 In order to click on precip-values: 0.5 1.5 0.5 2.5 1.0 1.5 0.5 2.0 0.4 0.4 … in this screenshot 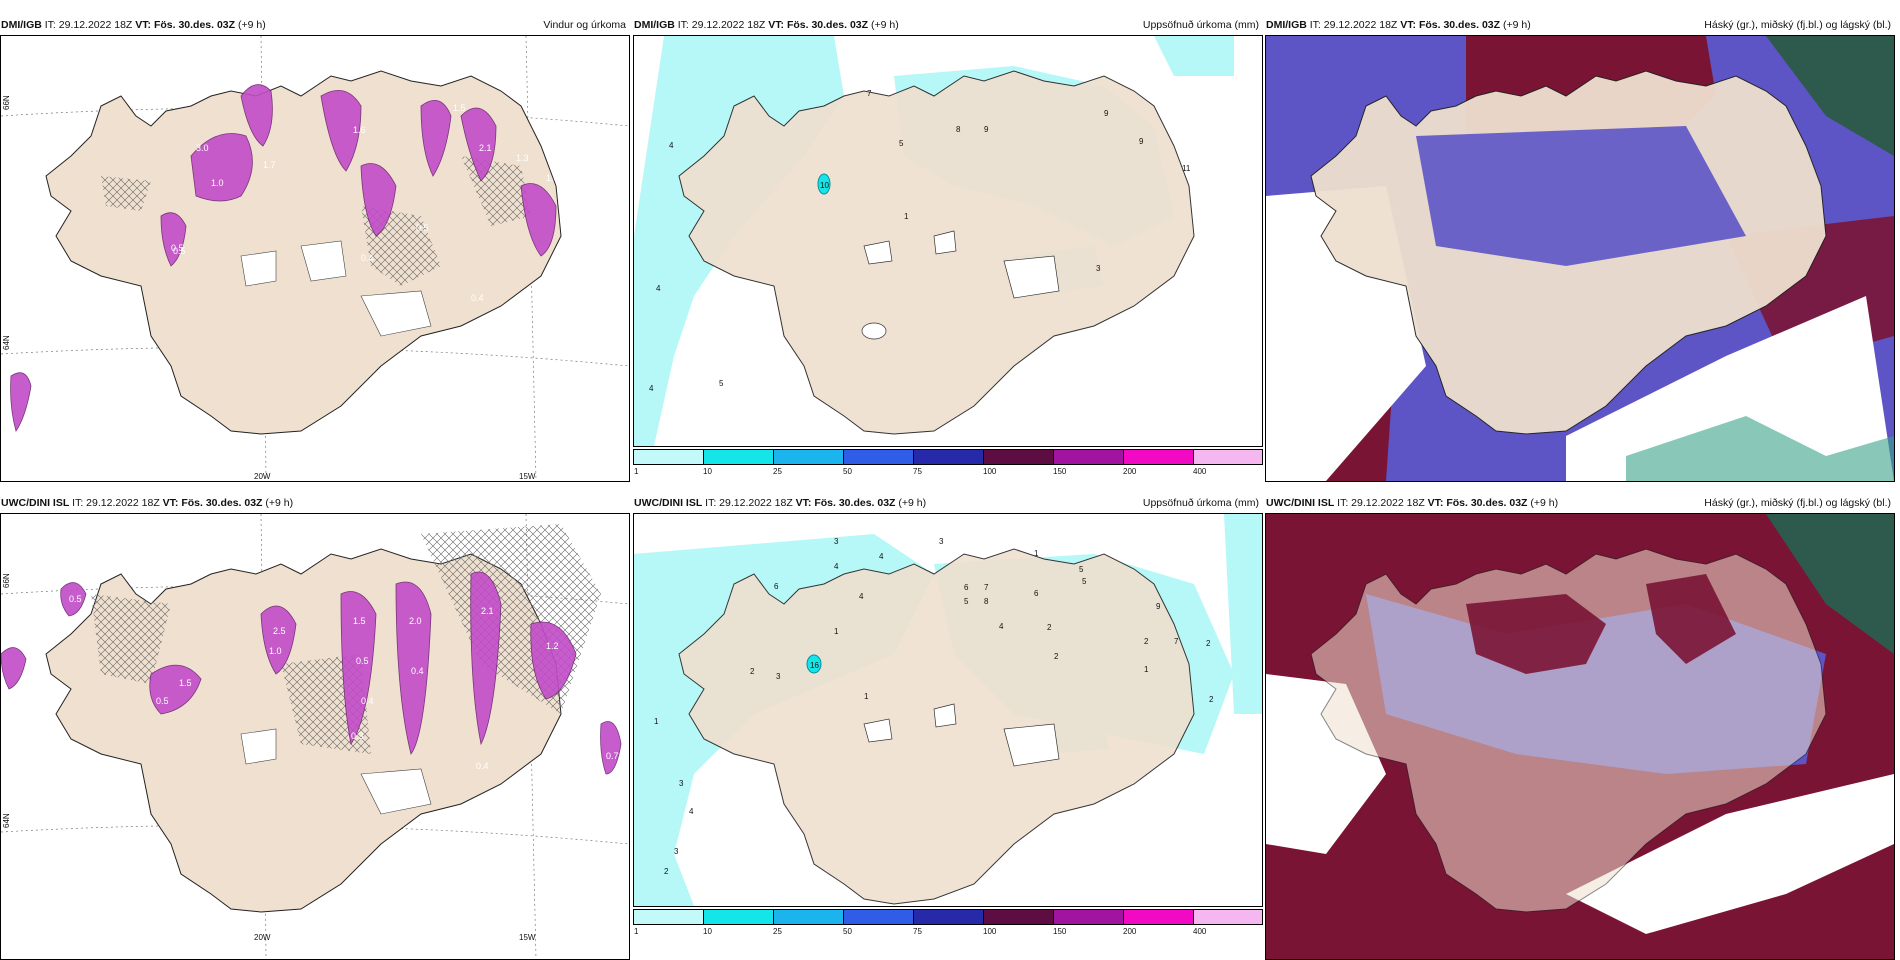, I will do `click(344, 682)`.